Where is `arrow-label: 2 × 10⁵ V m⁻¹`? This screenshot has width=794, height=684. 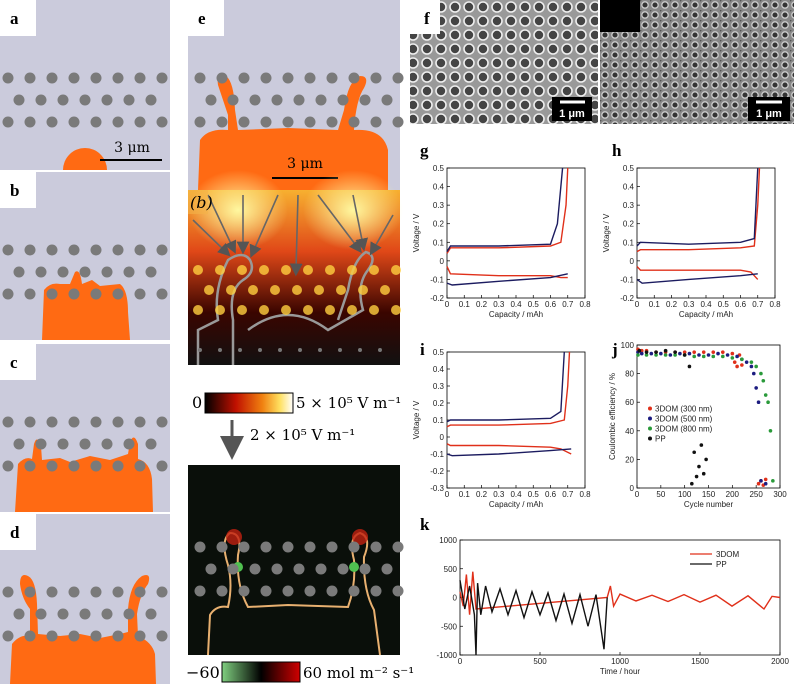
arrow-label: 2 × 10⁵ V m⁻¹ is located at coordinates (302, 435).